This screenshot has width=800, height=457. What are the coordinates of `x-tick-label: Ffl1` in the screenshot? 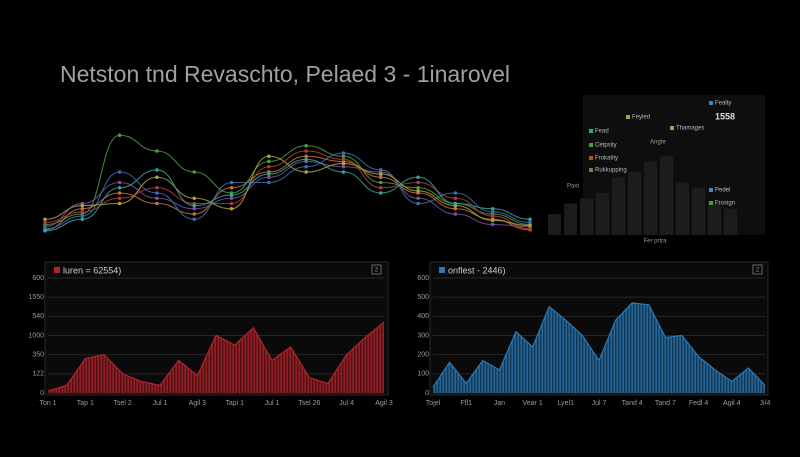 It's located at (466, 403).